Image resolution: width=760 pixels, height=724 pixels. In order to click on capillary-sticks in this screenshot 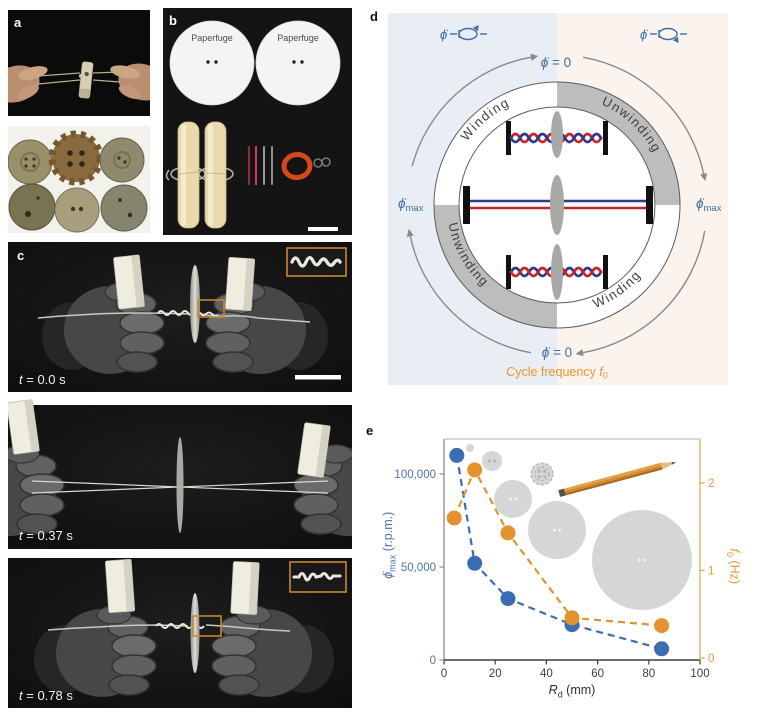, I will do `click(260, 165)`.